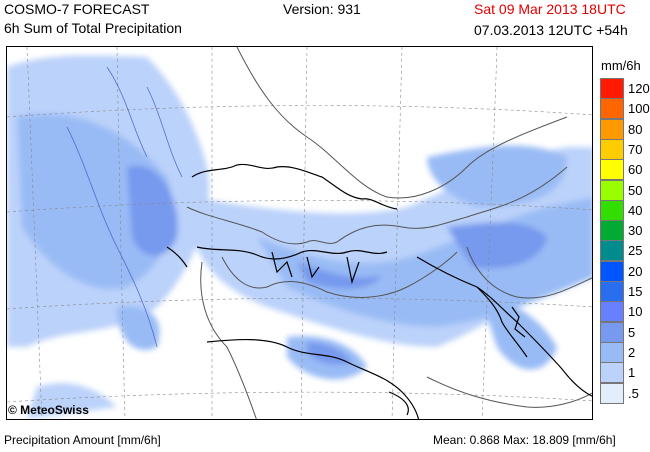 This screenshot has width=650, height=452. Describe the element at coordinates (632, 373) in the screenshot. I see `legend-label: 1` at that location.